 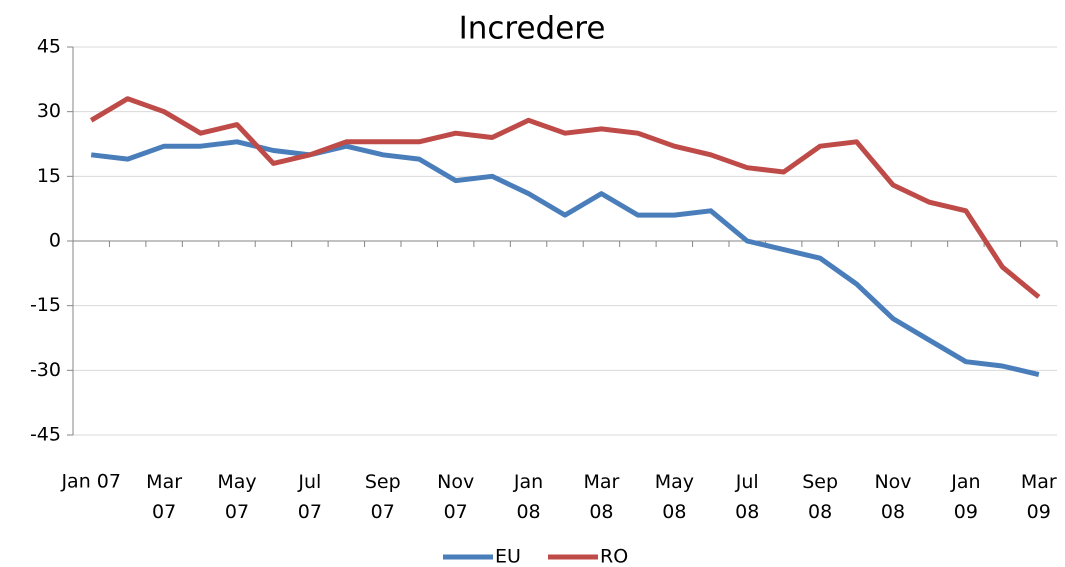 I want to click on x-tick-label: Sep 08, so click(x=820, y=497).